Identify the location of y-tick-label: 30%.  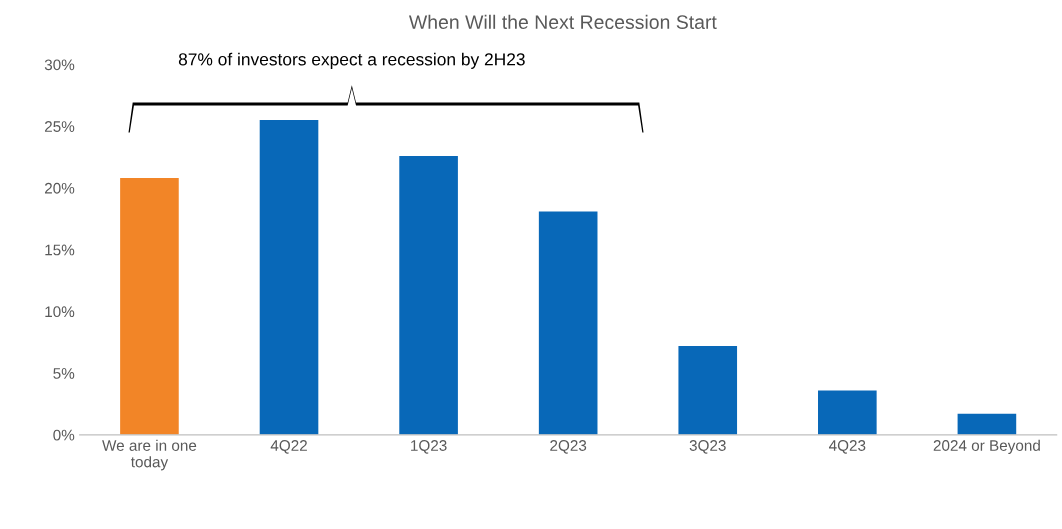
(59, 65).